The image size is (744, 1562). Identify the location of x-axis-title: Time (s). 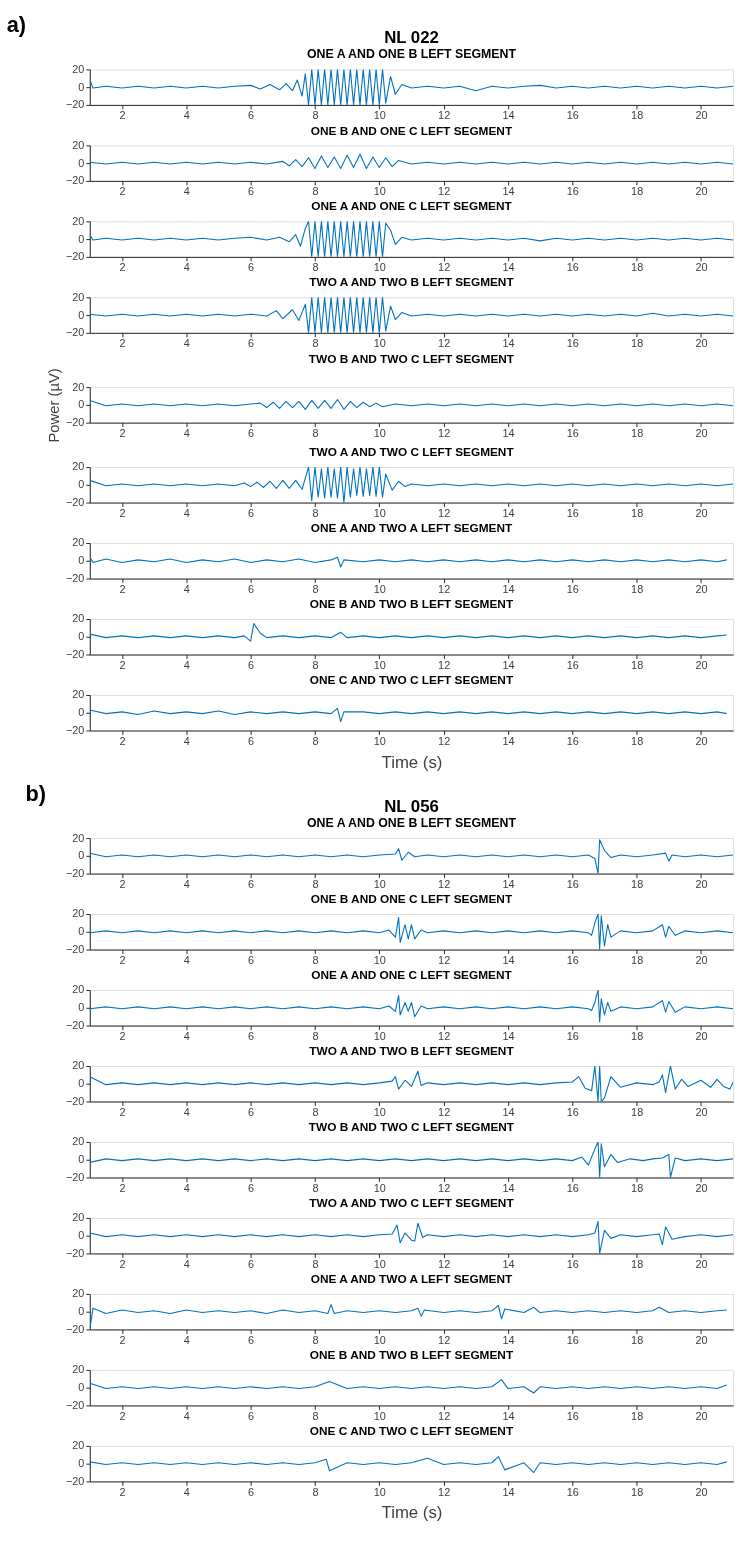
(412, 1513).